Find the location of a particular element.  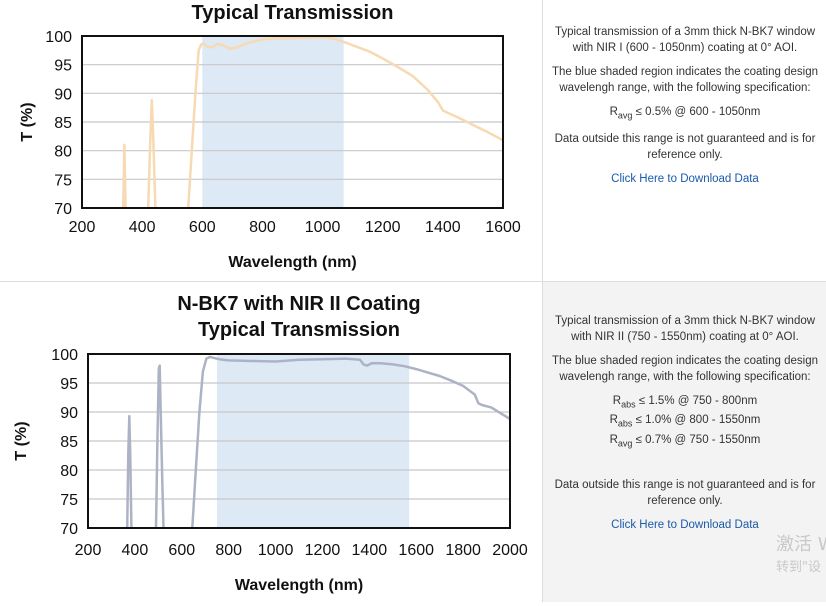

spec-list: Ravg ≤ 0.5% @ 600 - 1050nm is located at coordinates (684, 113).